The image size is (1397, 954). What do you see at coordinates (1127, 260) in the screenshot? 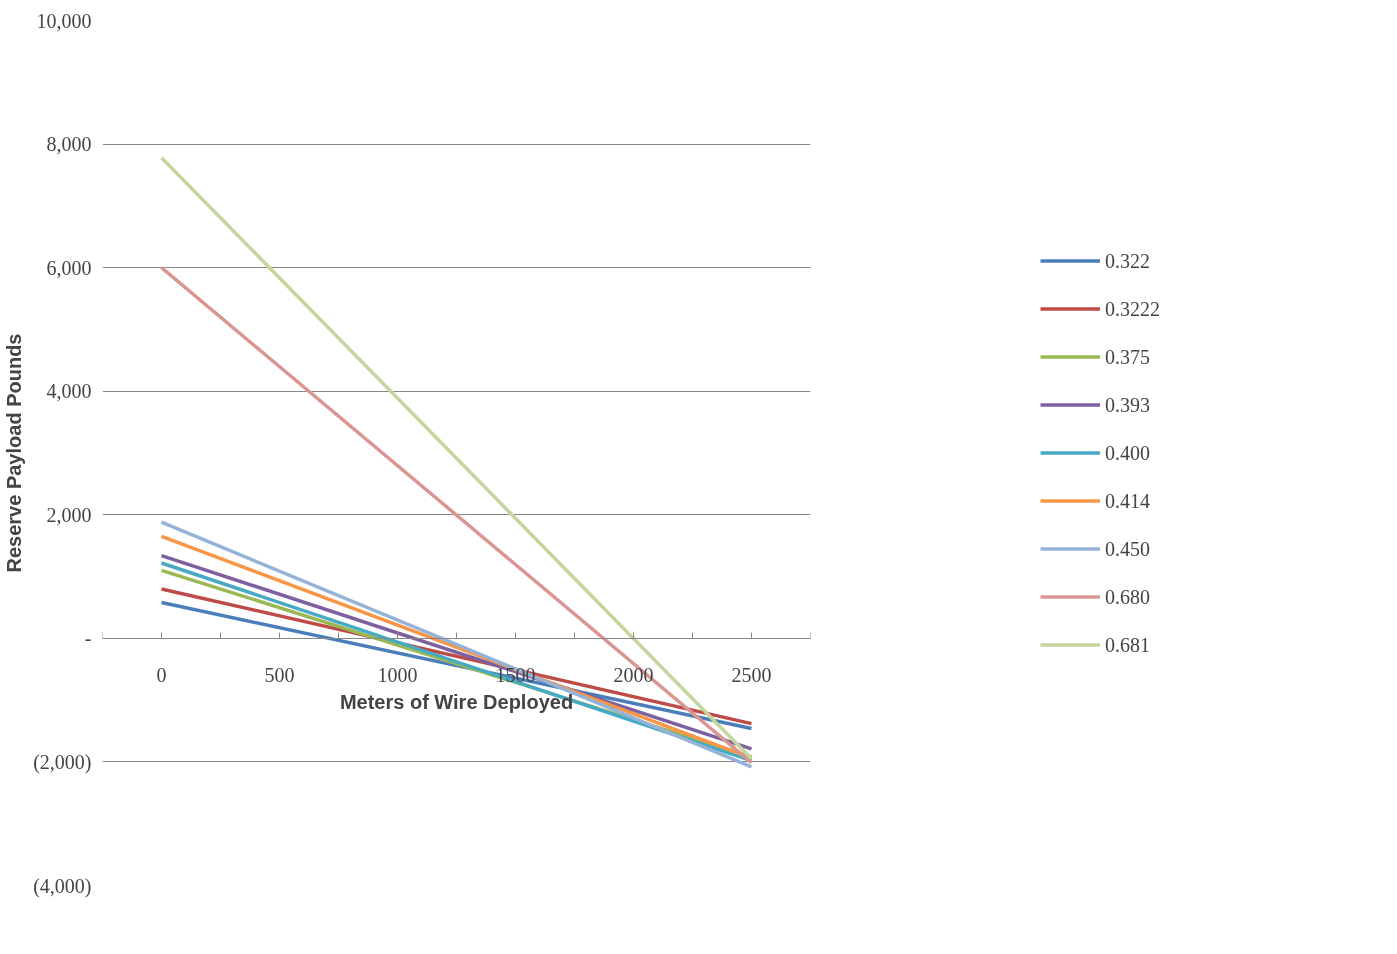
I see `legend-label: 0.322` at bounding box center [1127, 260].